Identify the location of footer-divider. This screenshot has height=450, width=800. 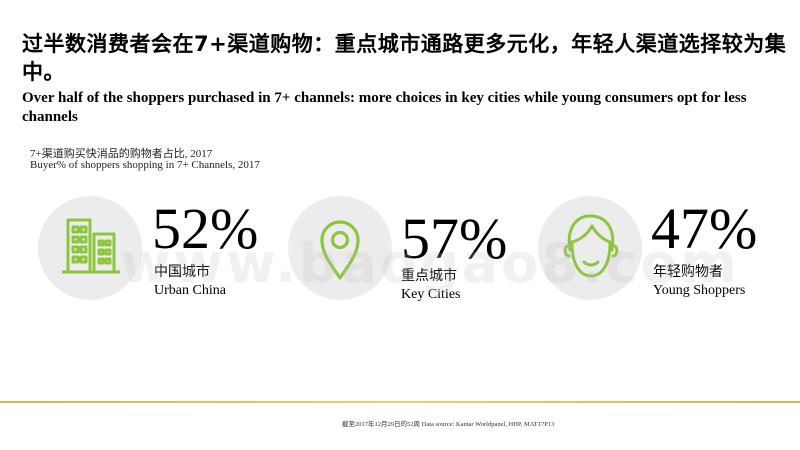
(400, 402).